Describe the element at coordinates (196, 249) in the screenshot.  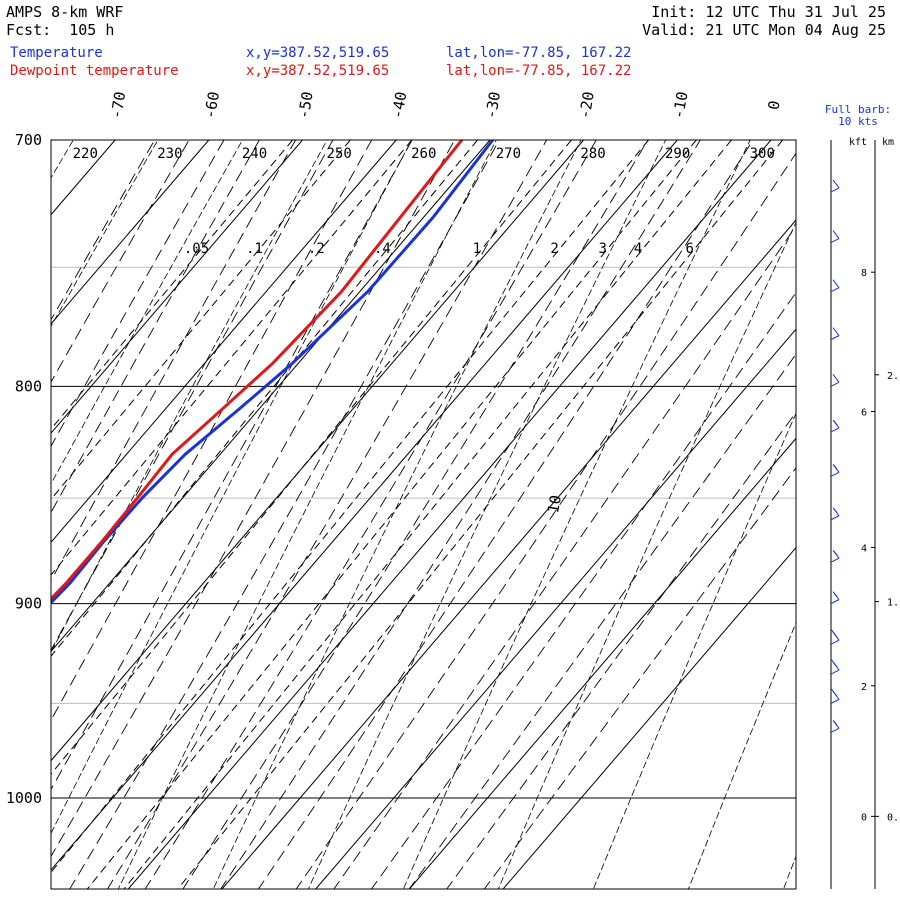
I see `mixing-ratio-label: .05` at that location.